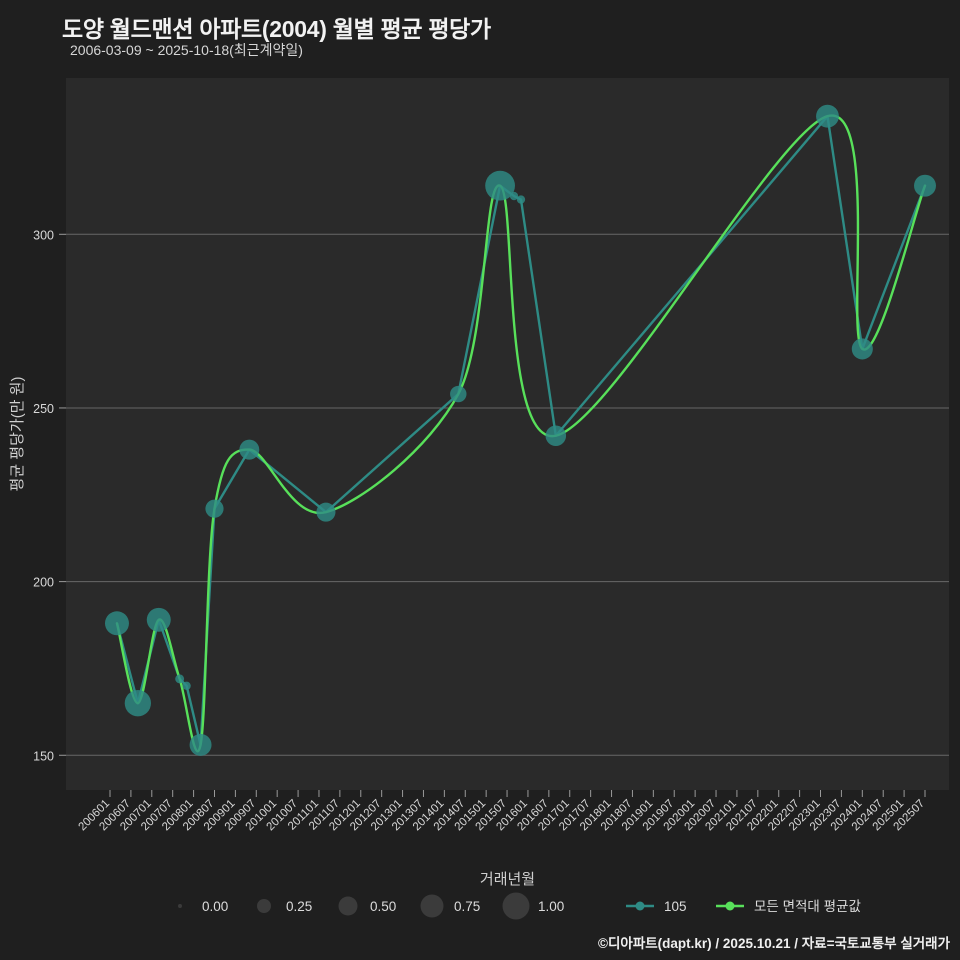 This screenshot has height=960, width=960. Describe the element at coordinates (215, 906) in the screenshot. I see `legend-size-label: 0.00` at that location.